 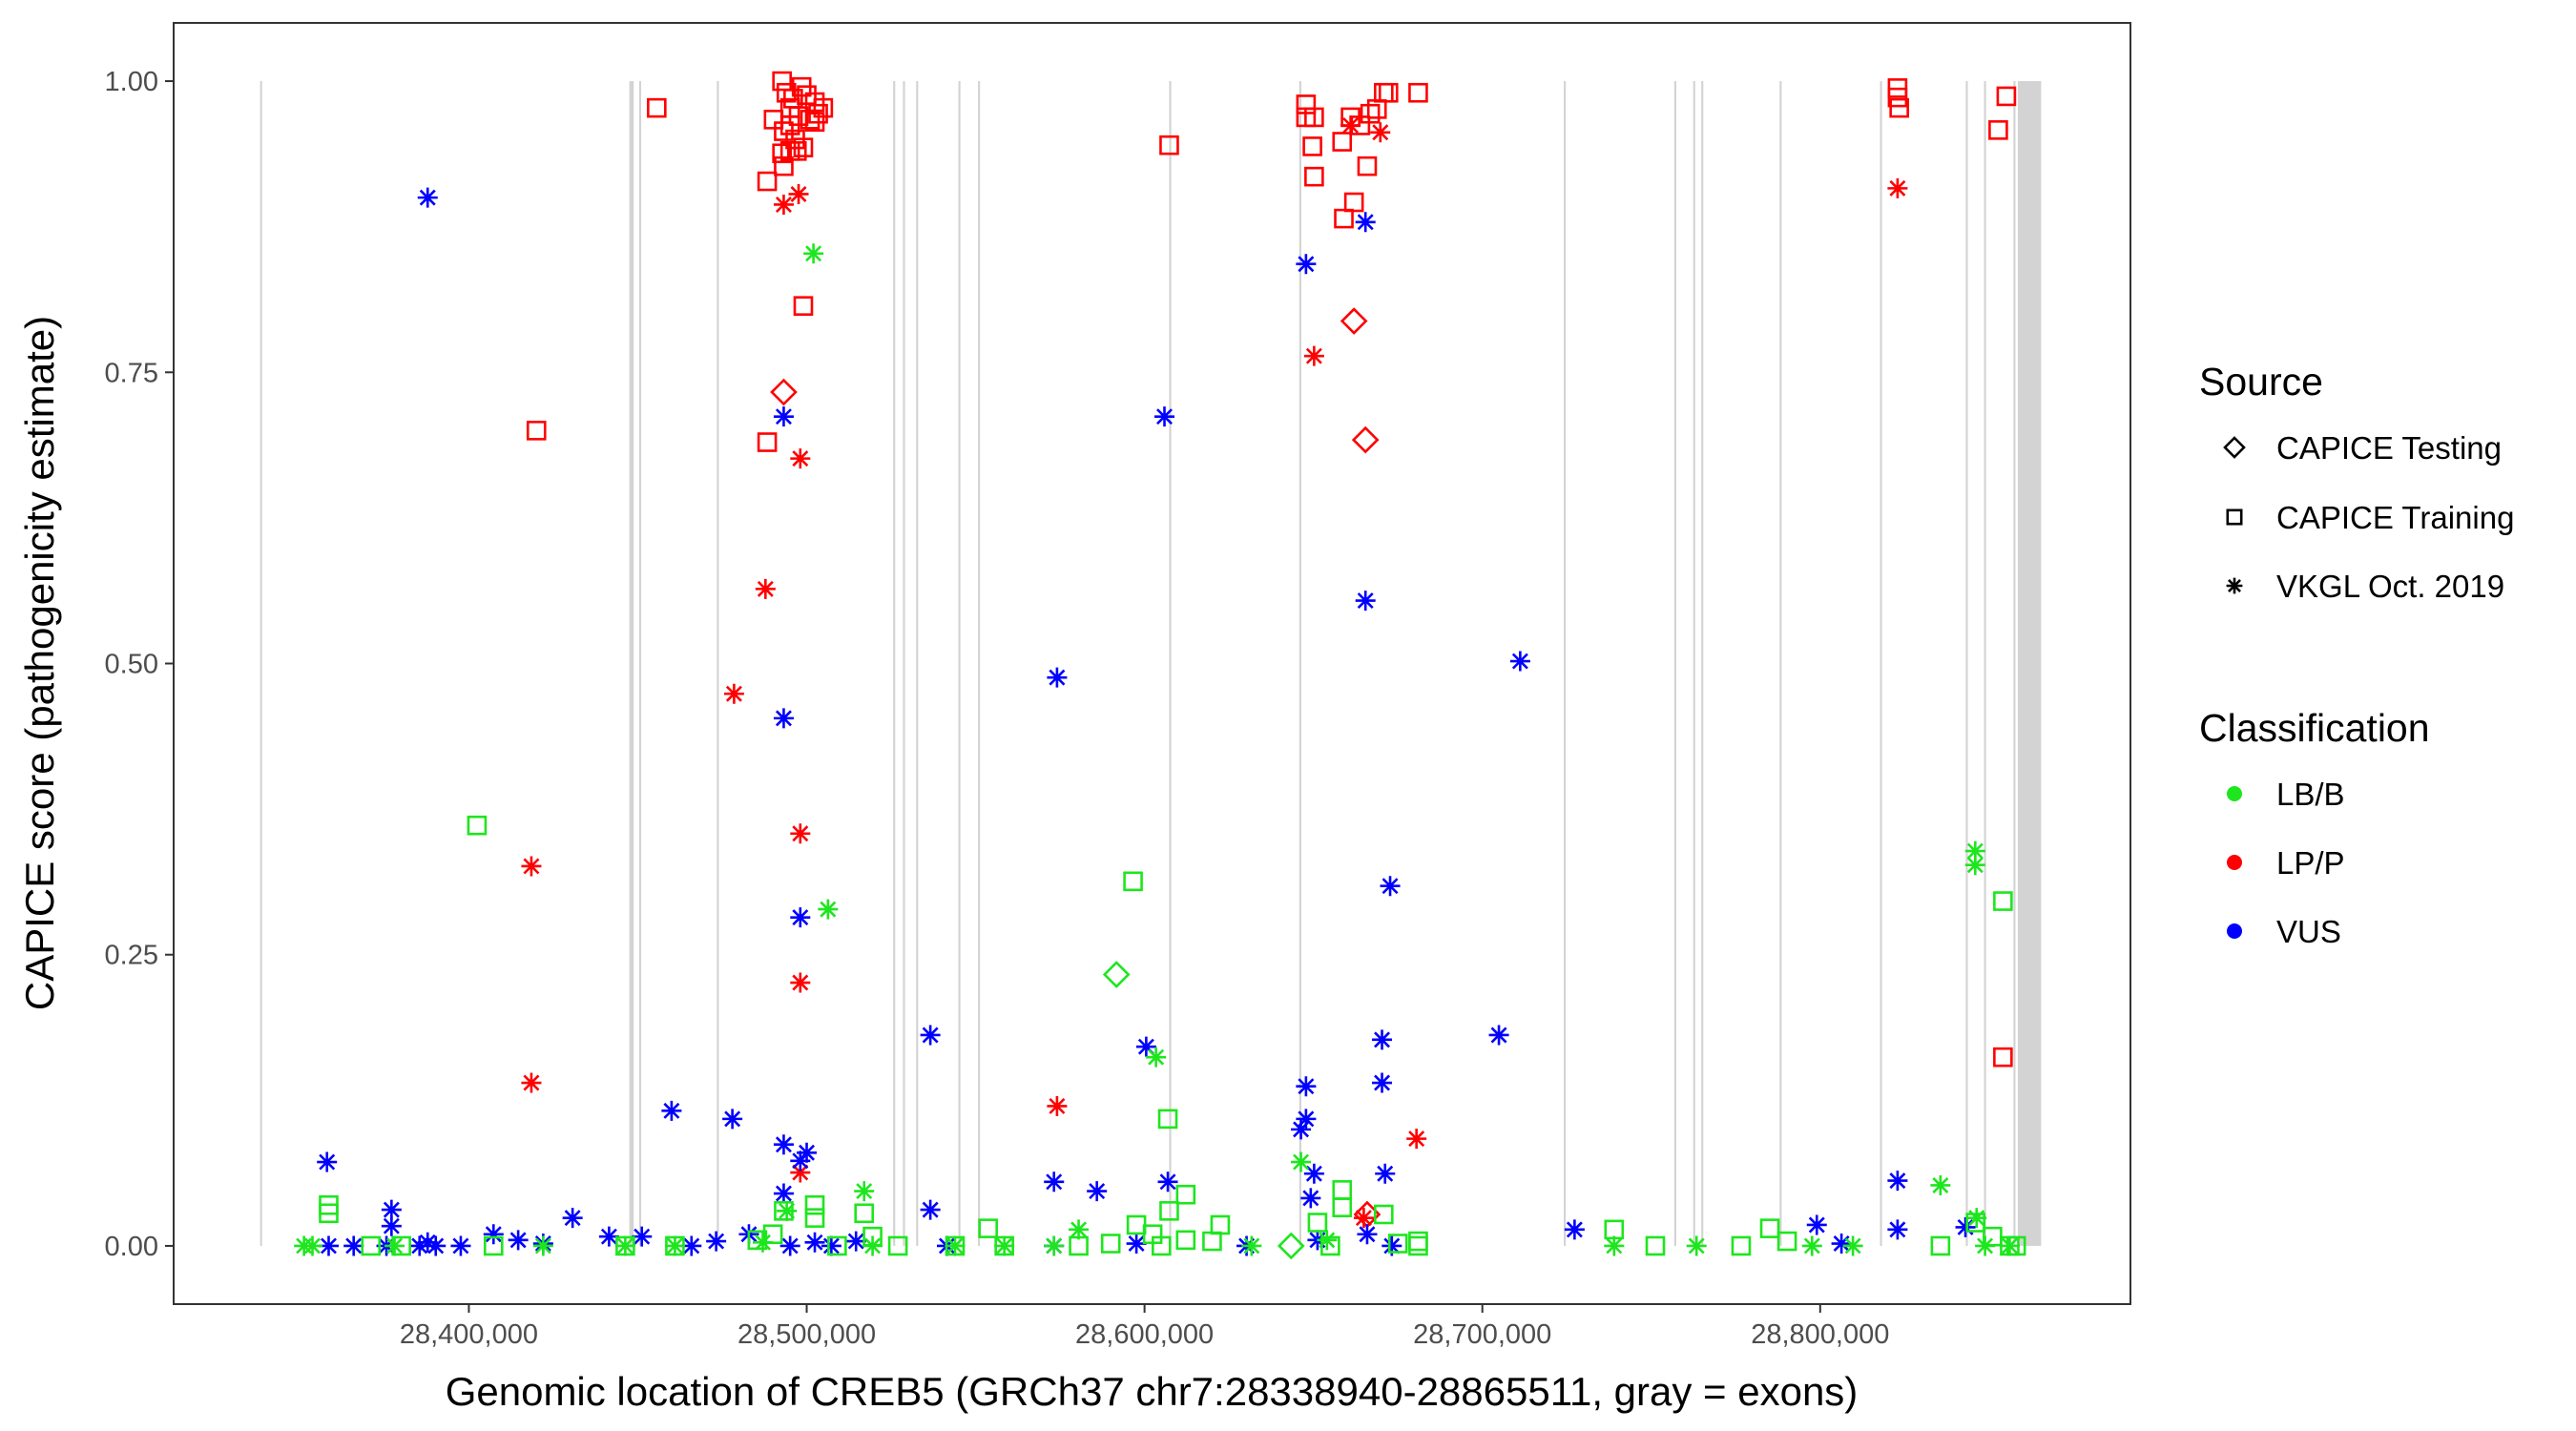 I want to click on x-tick-label: 28,800,000, so click(x=1820, y=1334).